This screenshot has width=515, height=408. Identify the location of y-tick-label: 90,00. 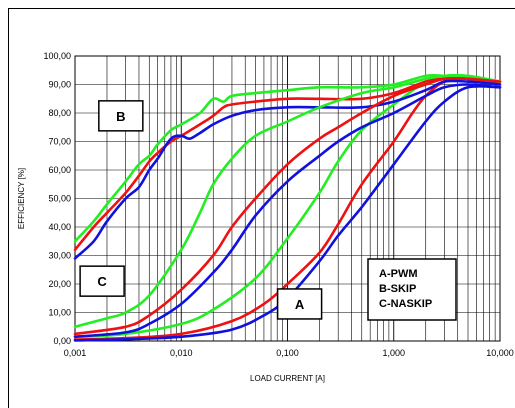
(59, 85).